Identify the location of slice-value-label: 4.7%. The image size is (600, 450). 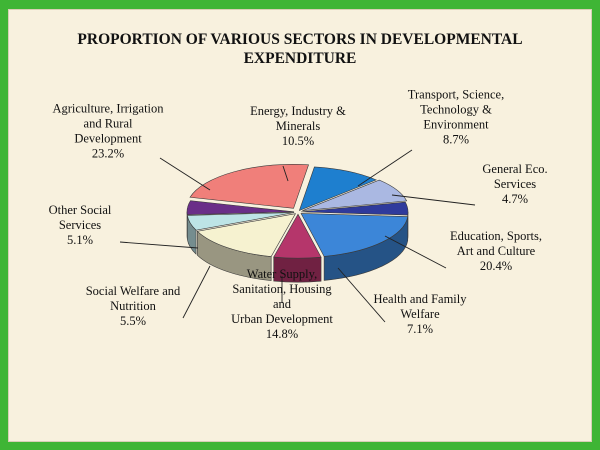
(515, 199).